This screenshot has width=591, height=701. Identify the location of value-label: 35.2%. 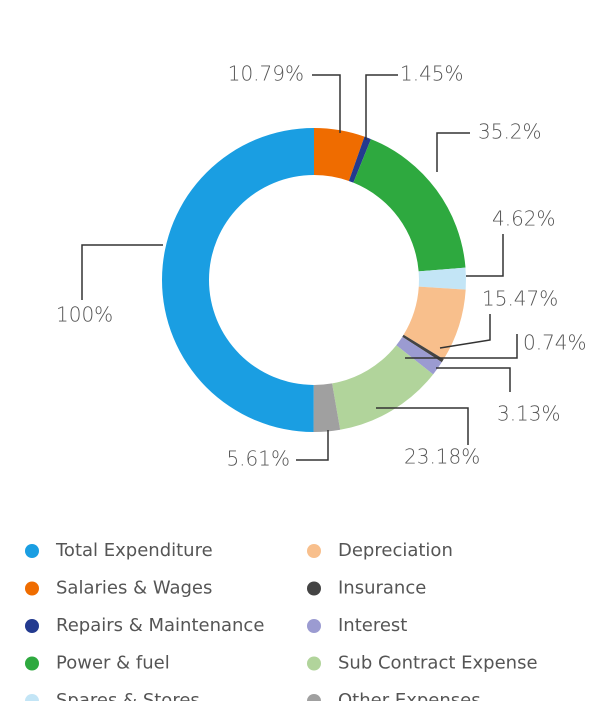
(510, 132).